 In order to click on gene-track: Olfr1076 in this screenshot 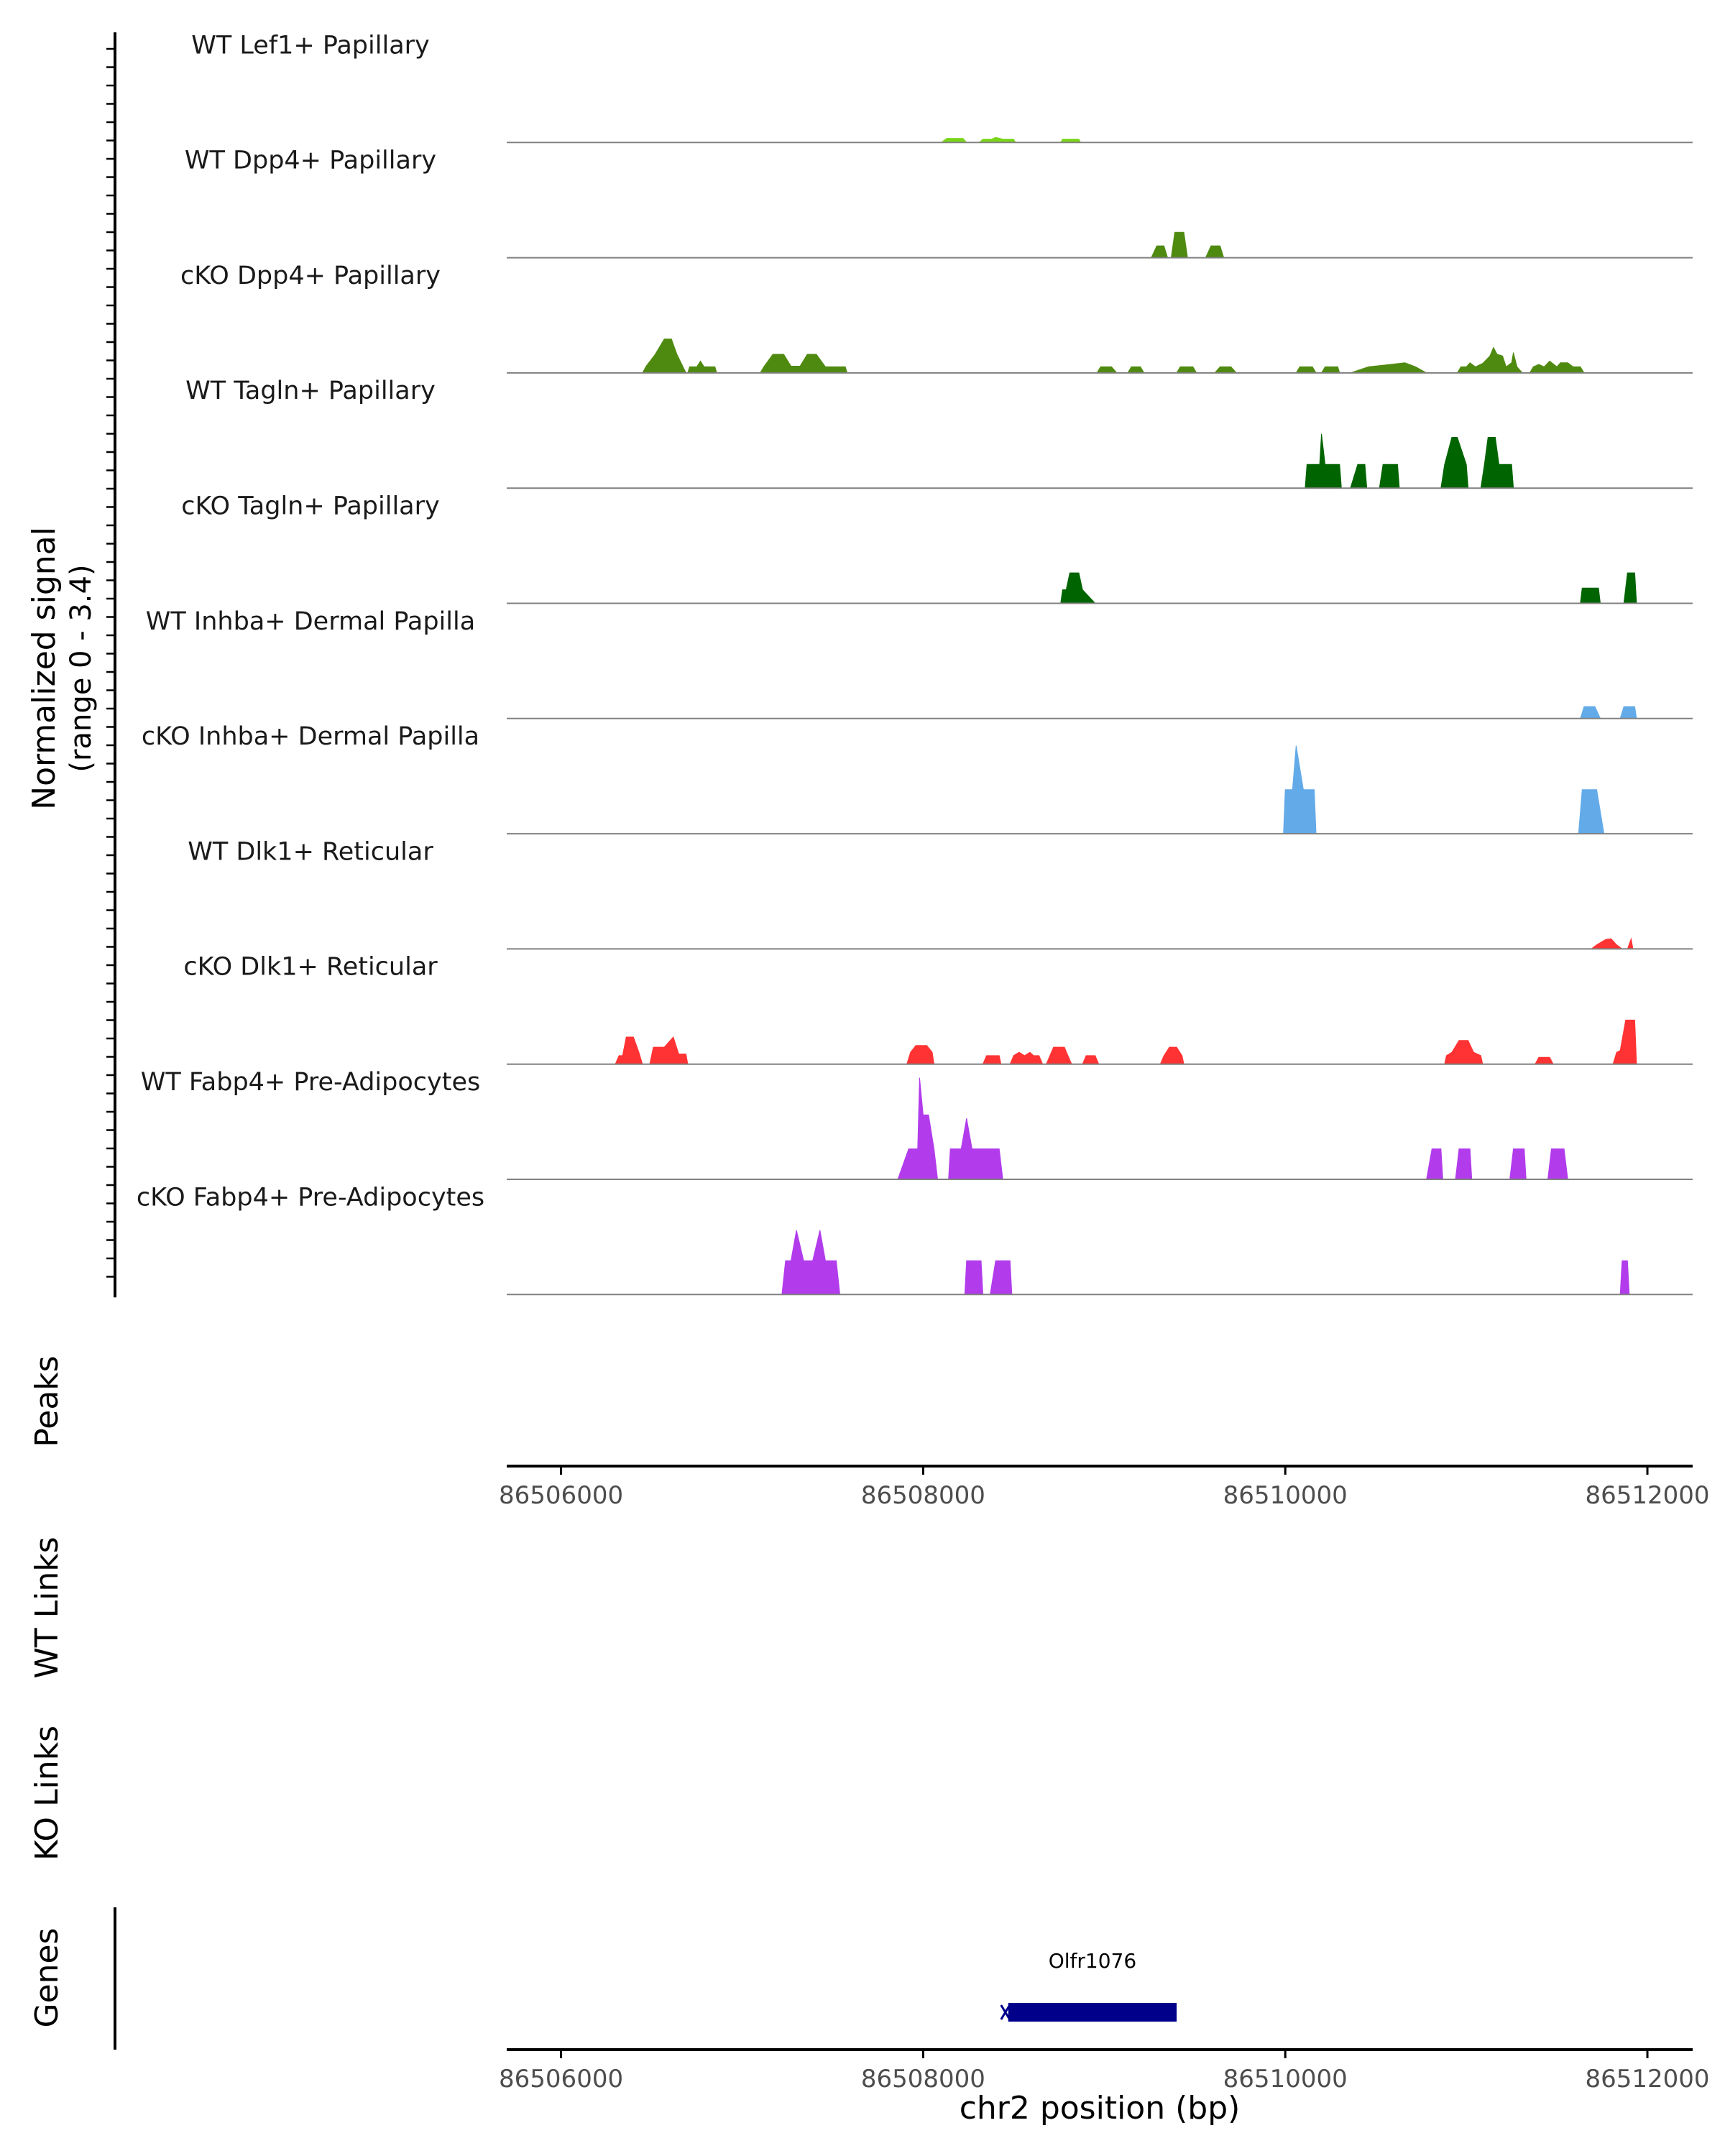, I will do `click(1088, 1985)`.